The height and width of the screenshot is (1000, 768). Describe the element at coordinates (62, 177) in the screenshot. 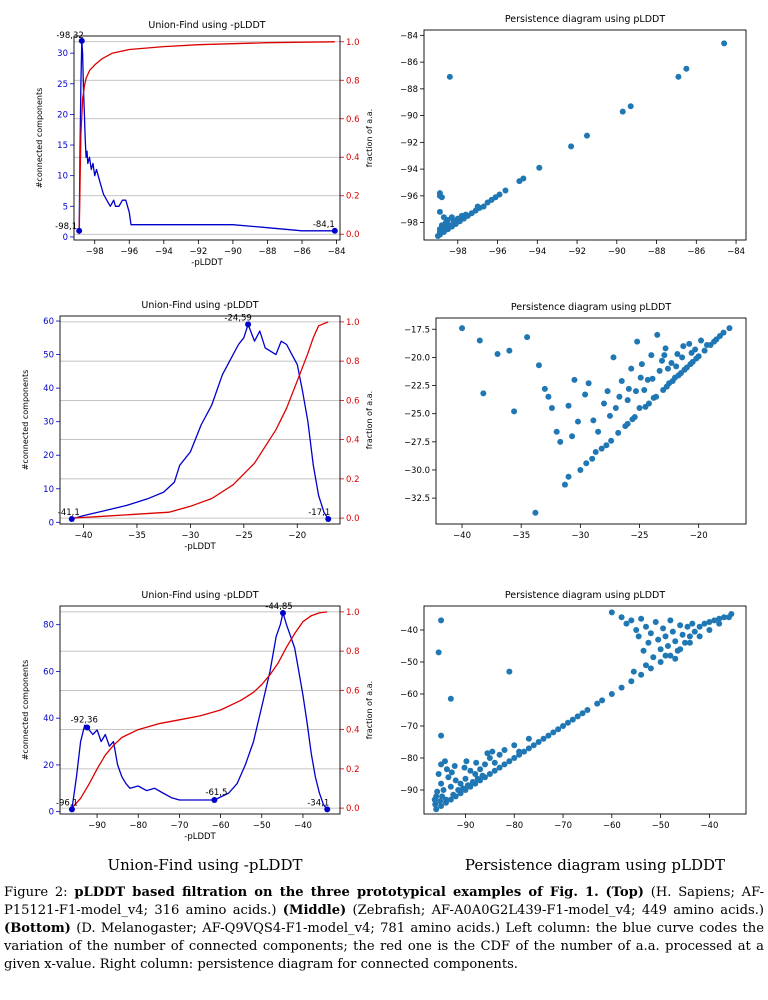

I see `y-tick-label: 10` at that location.